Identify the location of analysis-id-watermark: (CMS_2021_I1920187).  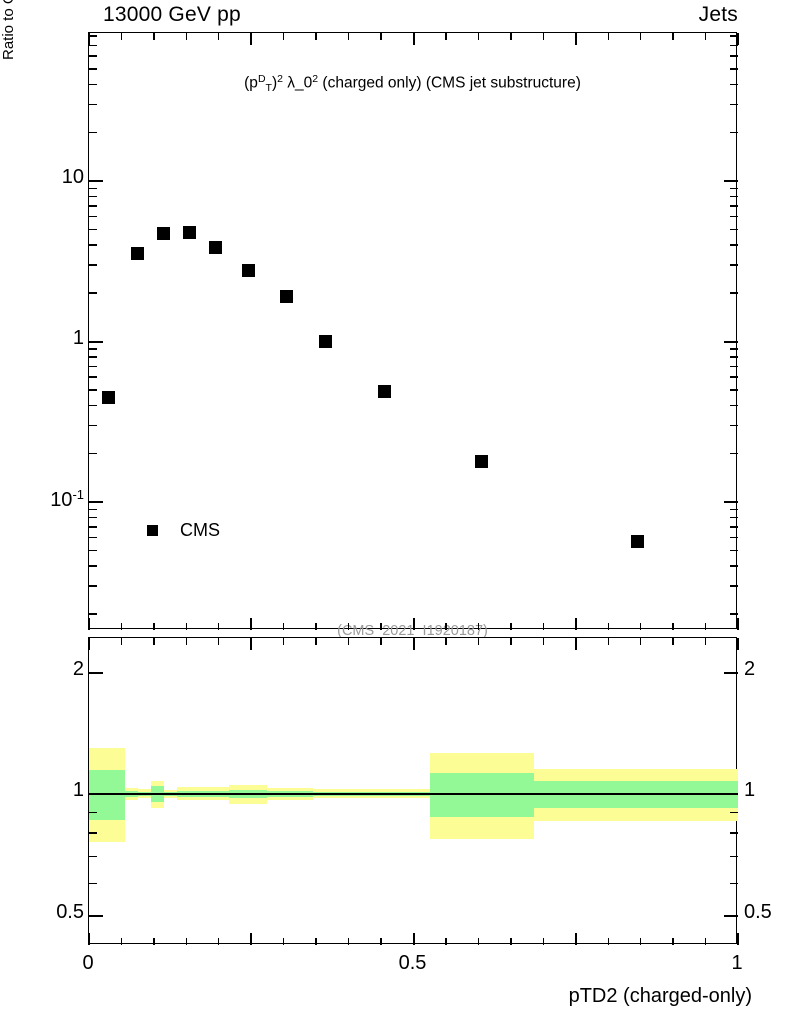
(412, 631).